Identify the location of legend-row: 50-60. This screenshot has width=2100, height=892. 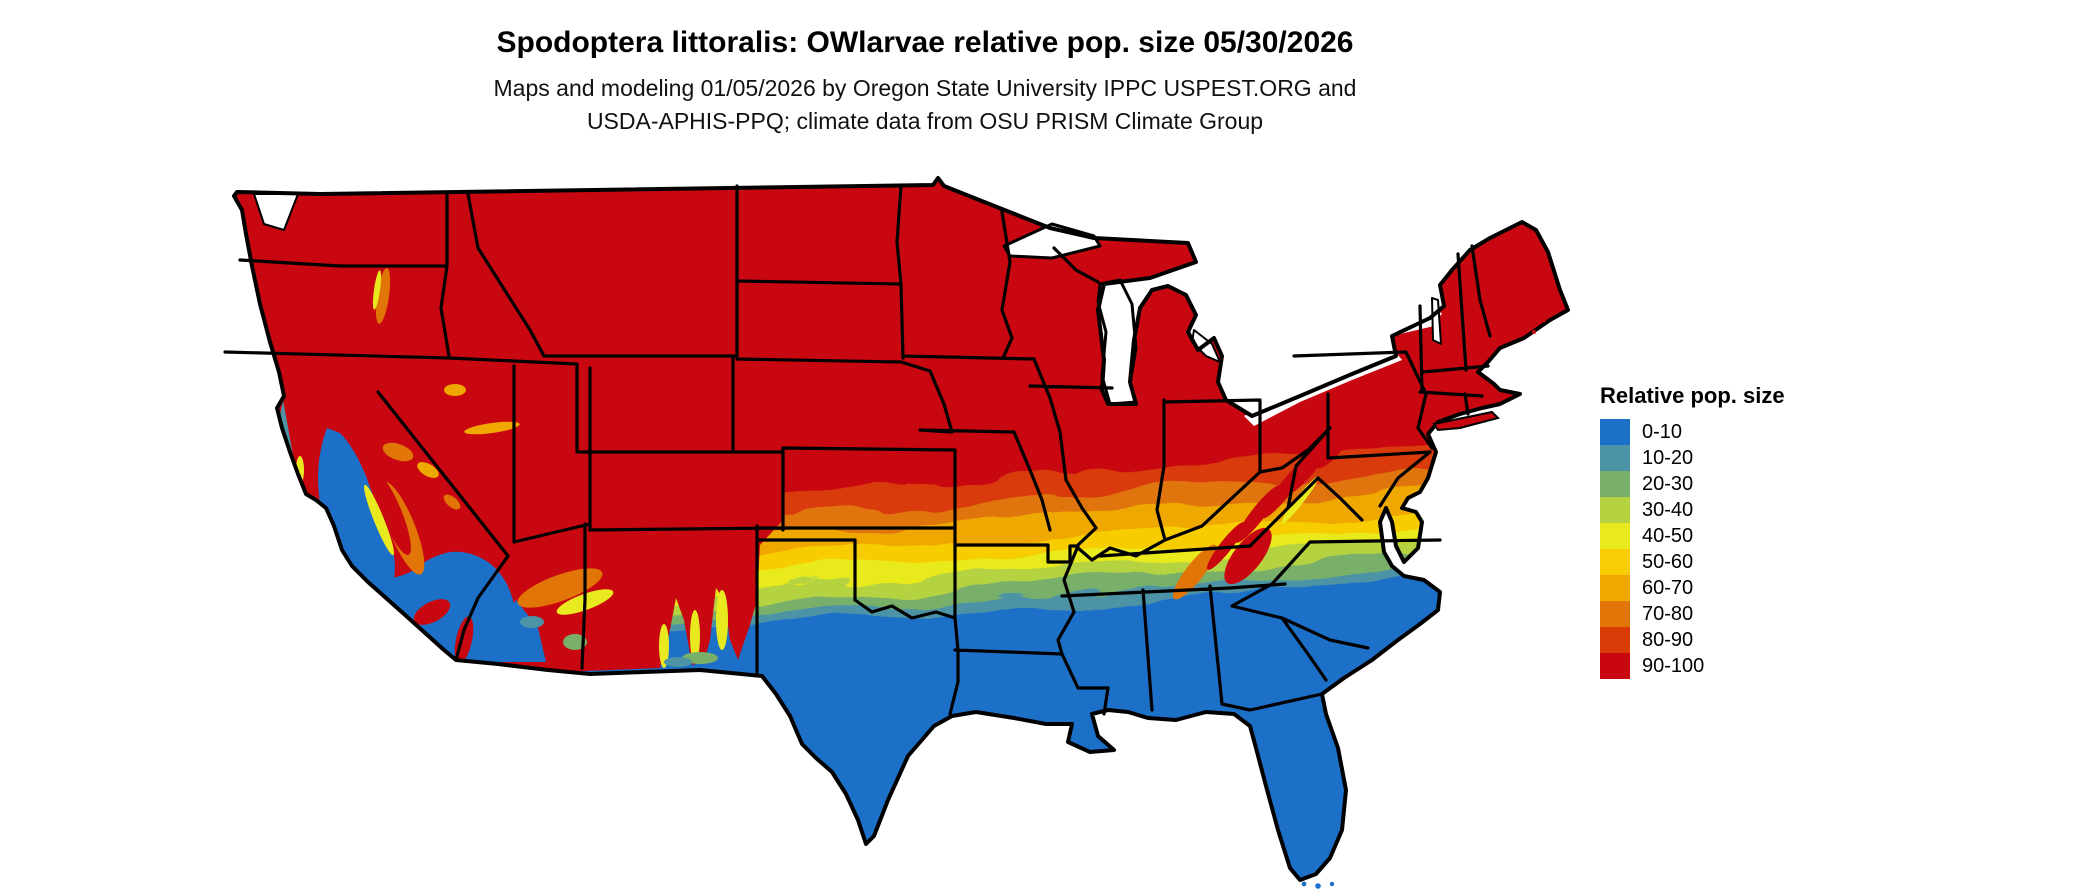
(1692, 562).